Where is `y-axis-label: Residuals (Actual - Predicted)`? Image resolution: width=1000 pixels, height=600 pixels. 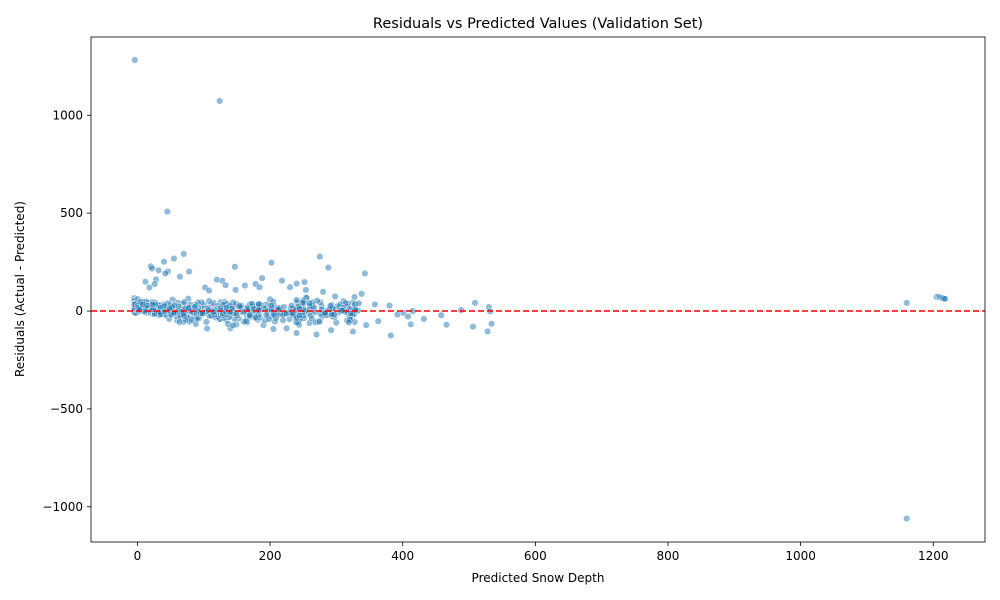
y-axis-label: Residuals (Actual - Predicted) is located at coordinates (20, 289).